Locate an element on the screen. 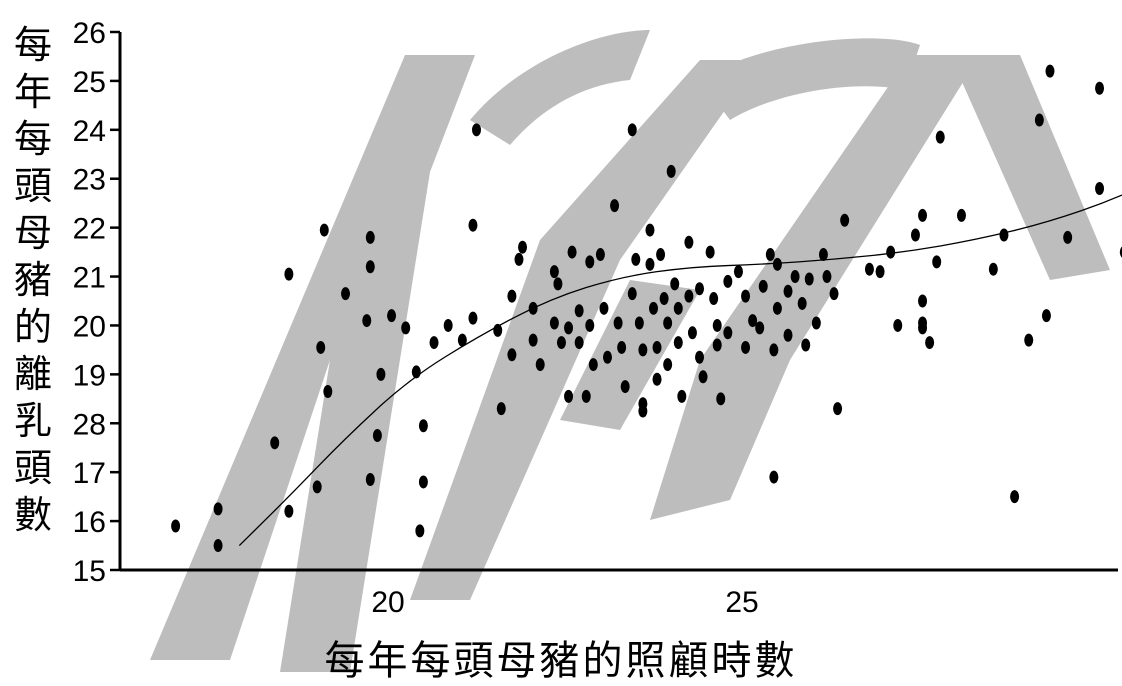 The image size is (1122, 686). y-axis-ticks: 15 16 17 28 19 20 21 22 23 24 25 26 is located at coordinates (96, 302).